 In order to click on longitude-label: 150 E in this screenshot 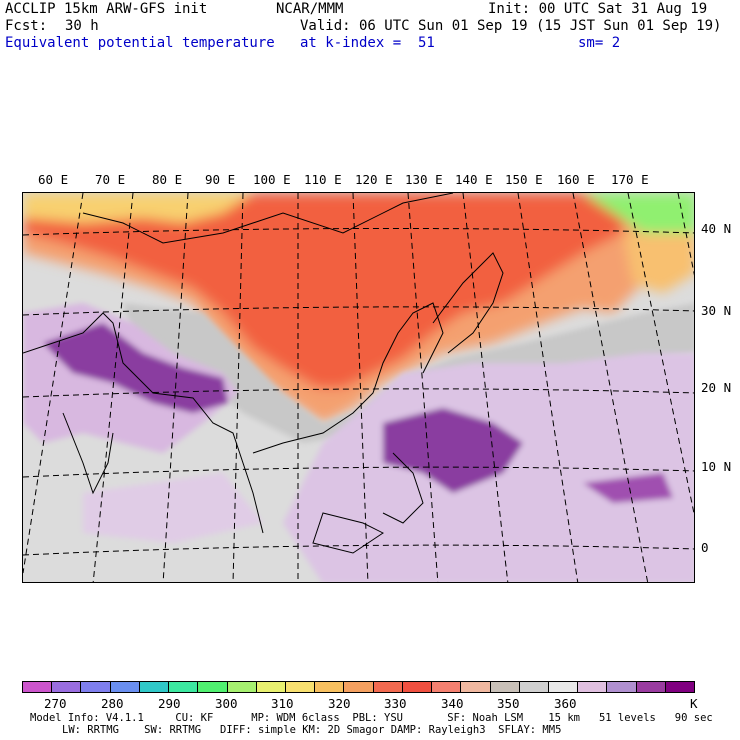, I will do `click(524, 179)`.